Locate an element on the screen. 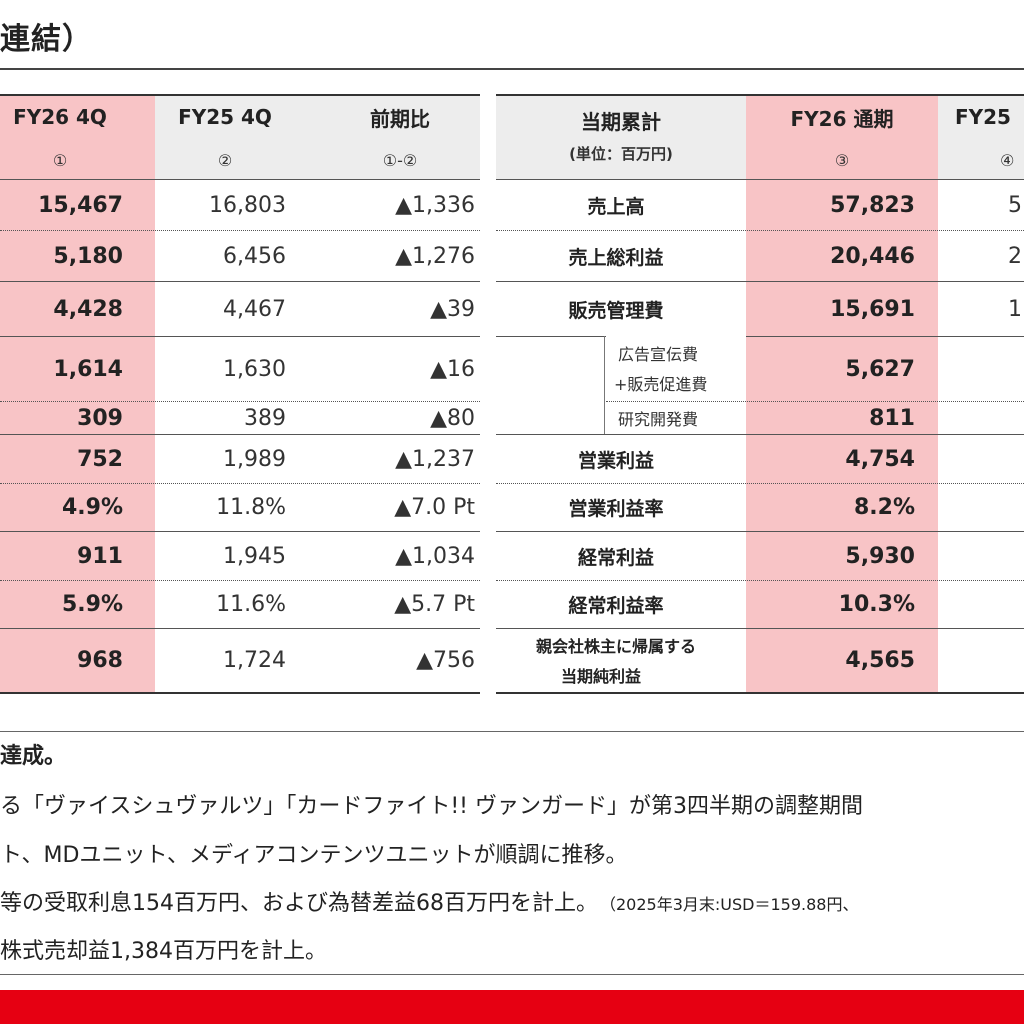  right-header-cur: FY26 通期 is located at coordinates (842, 118).